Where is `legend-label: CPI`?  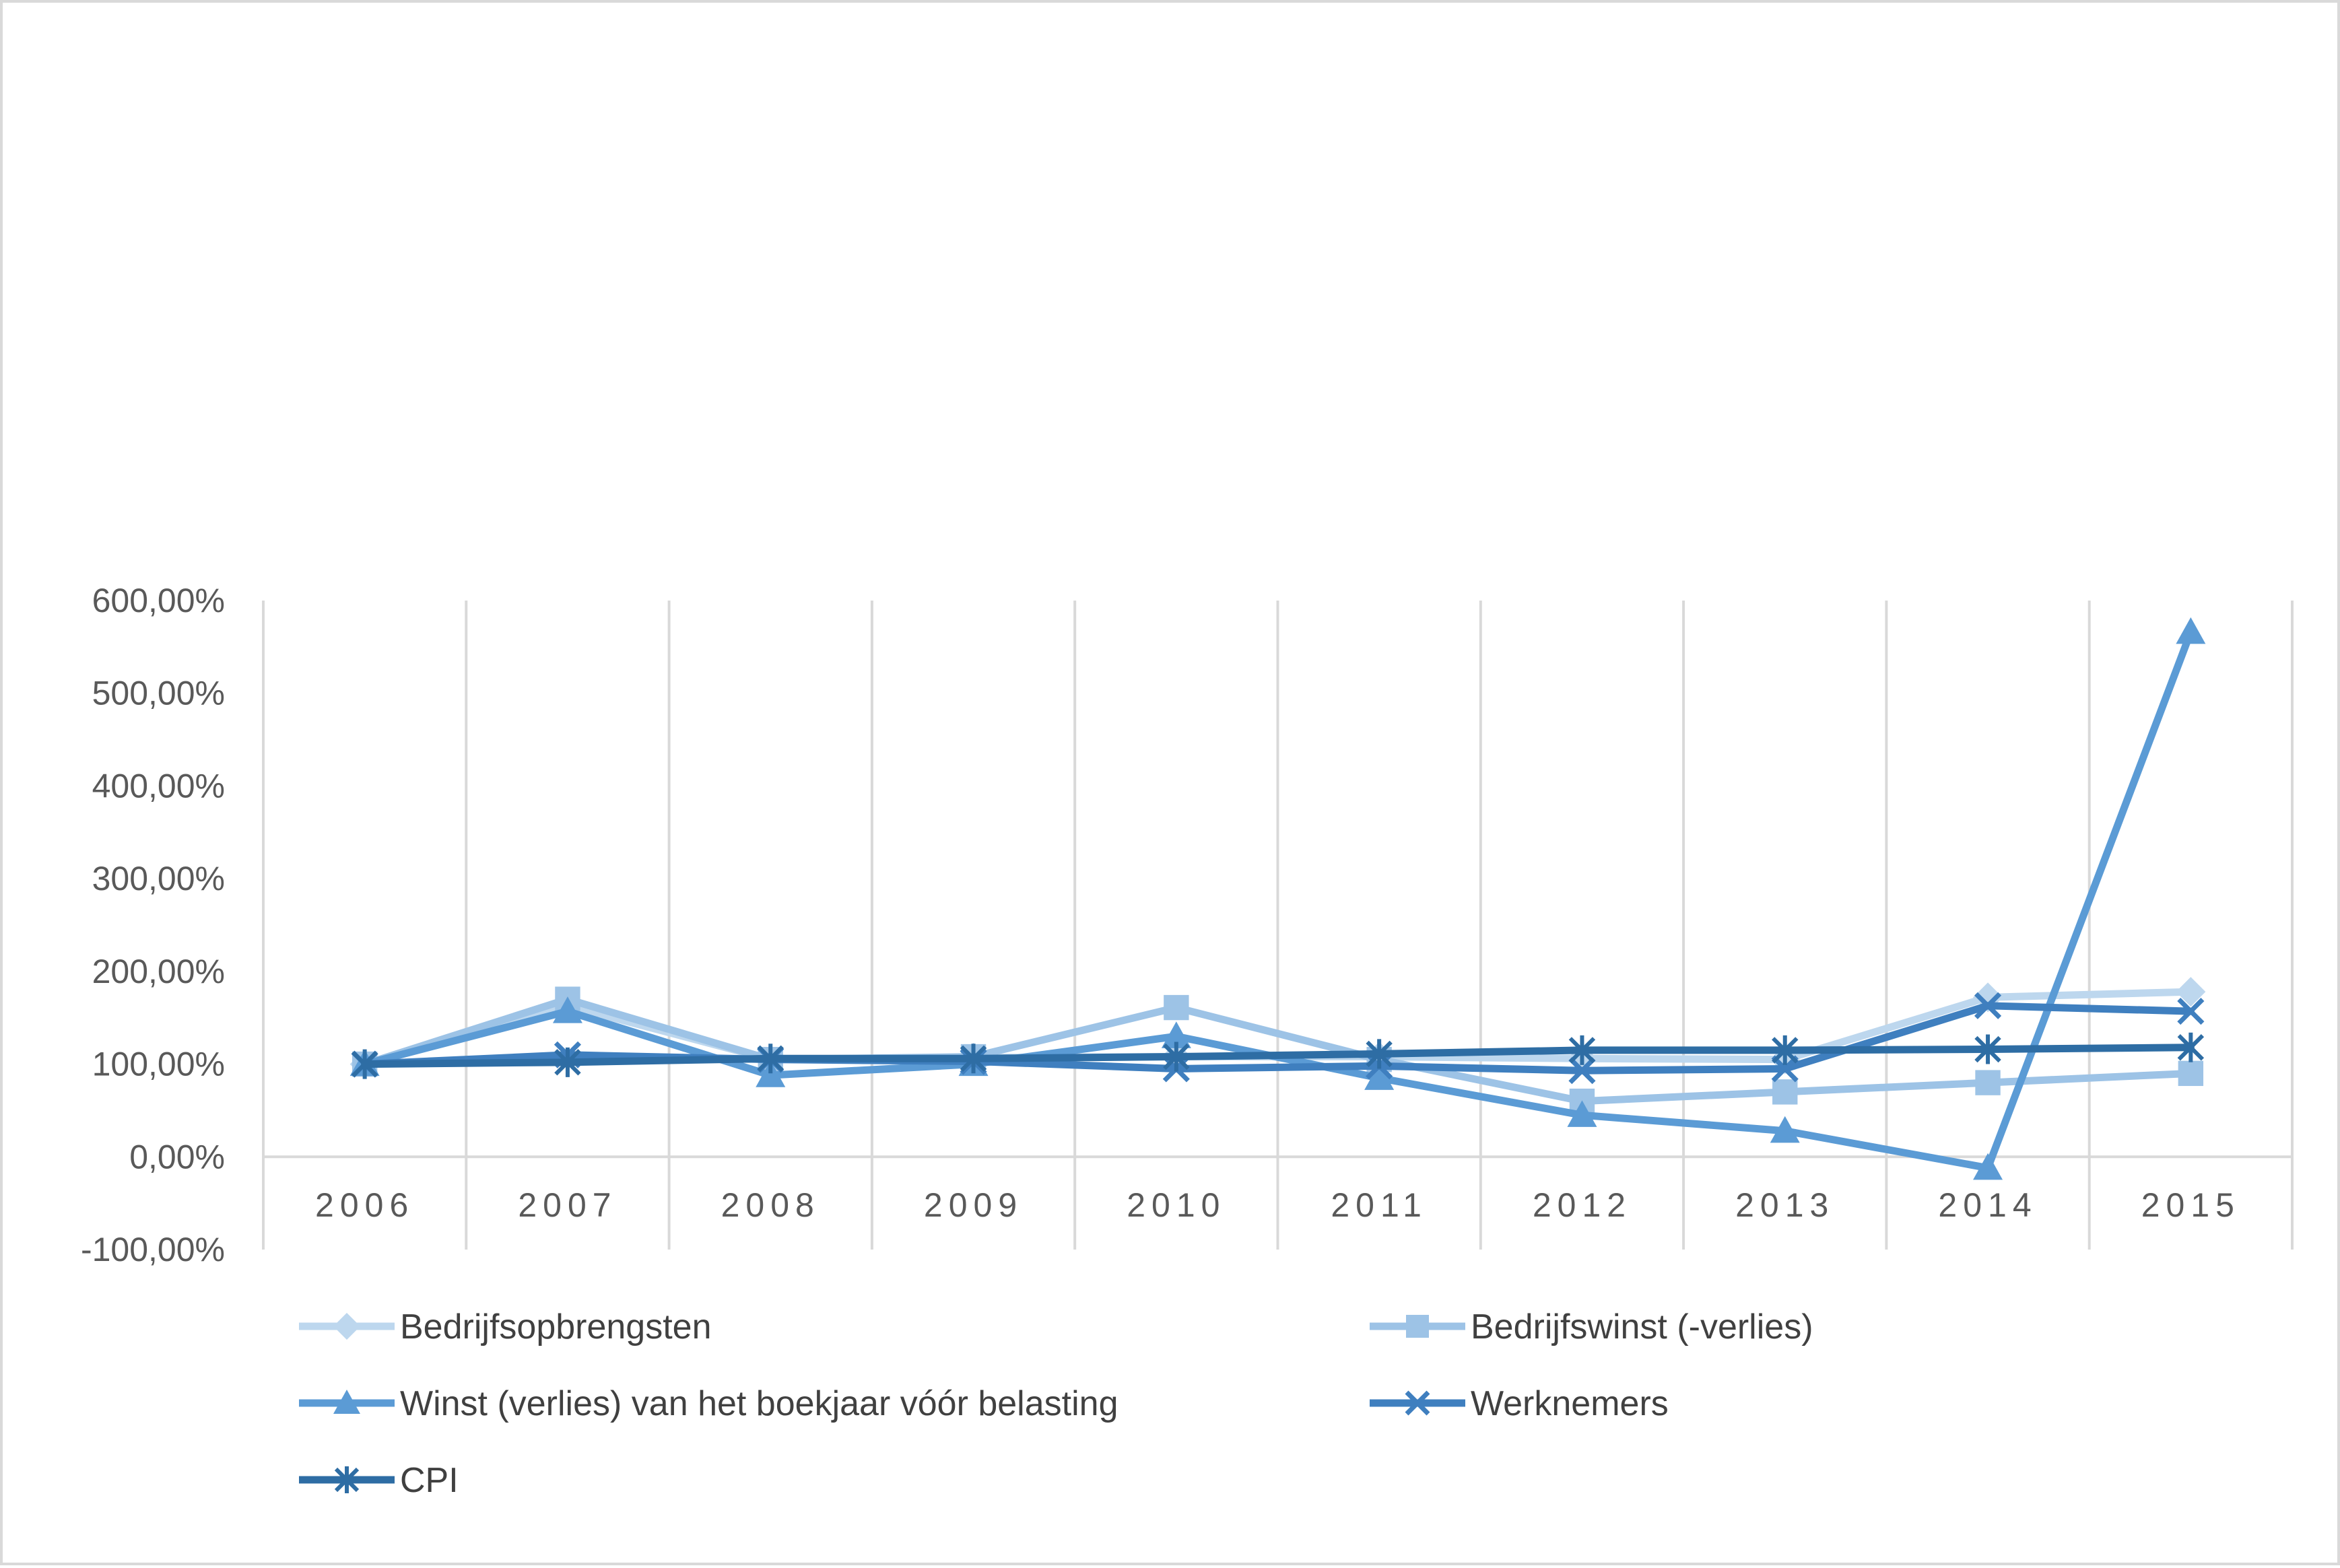 legend-label: CPI is located at coordinates (429, 1480).